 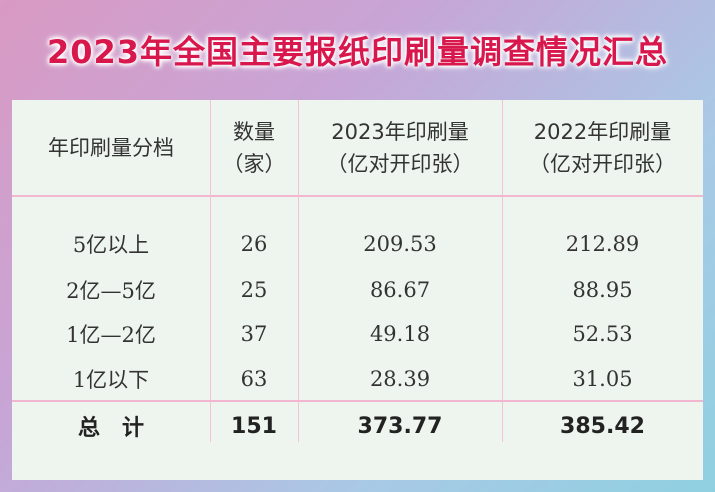 I want to click on row-4-tier: 1亿以下, so click(x=111, y=380).